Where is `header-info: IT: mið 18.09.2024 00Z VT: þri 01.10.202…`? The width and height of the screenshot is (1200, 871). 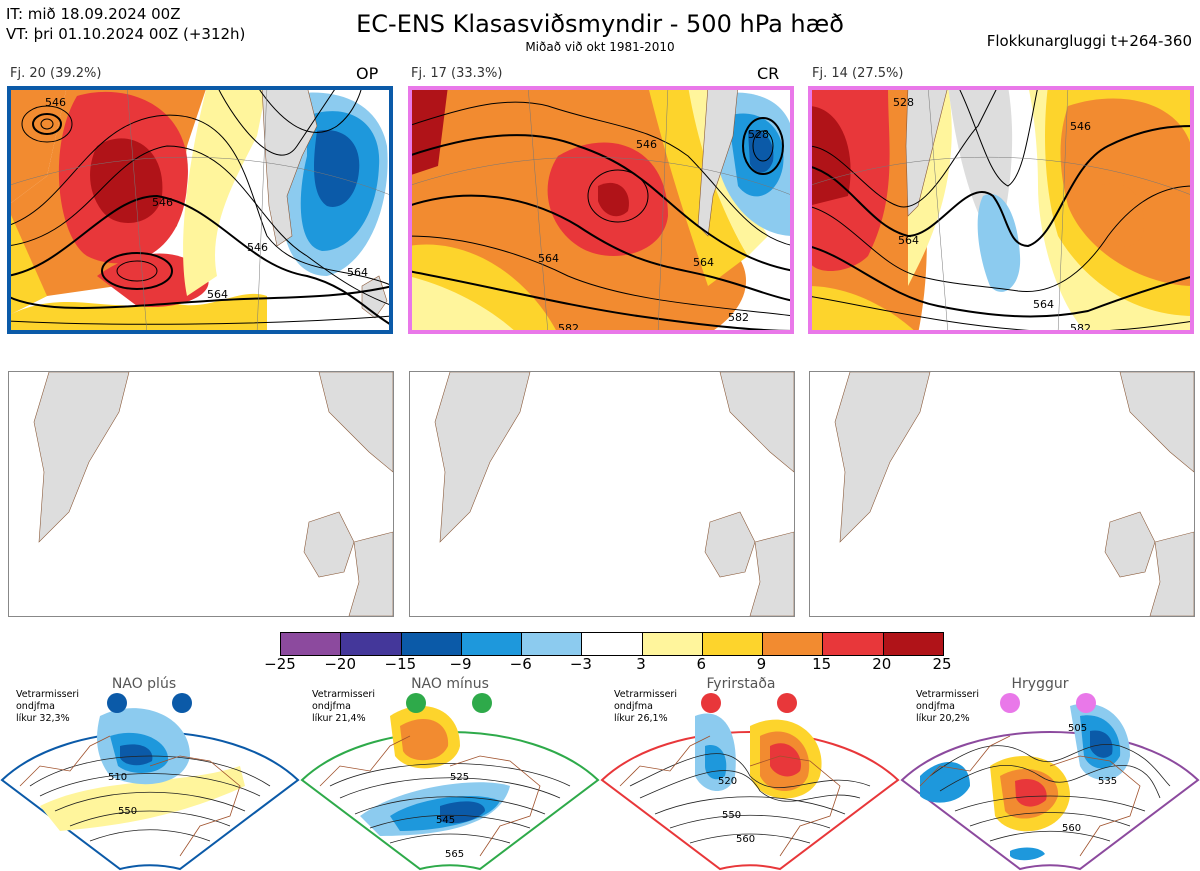
header-info: IT: mið 18.09.2024 00Z VT: þri 01.10.202… is located at coordinates (125, 24).